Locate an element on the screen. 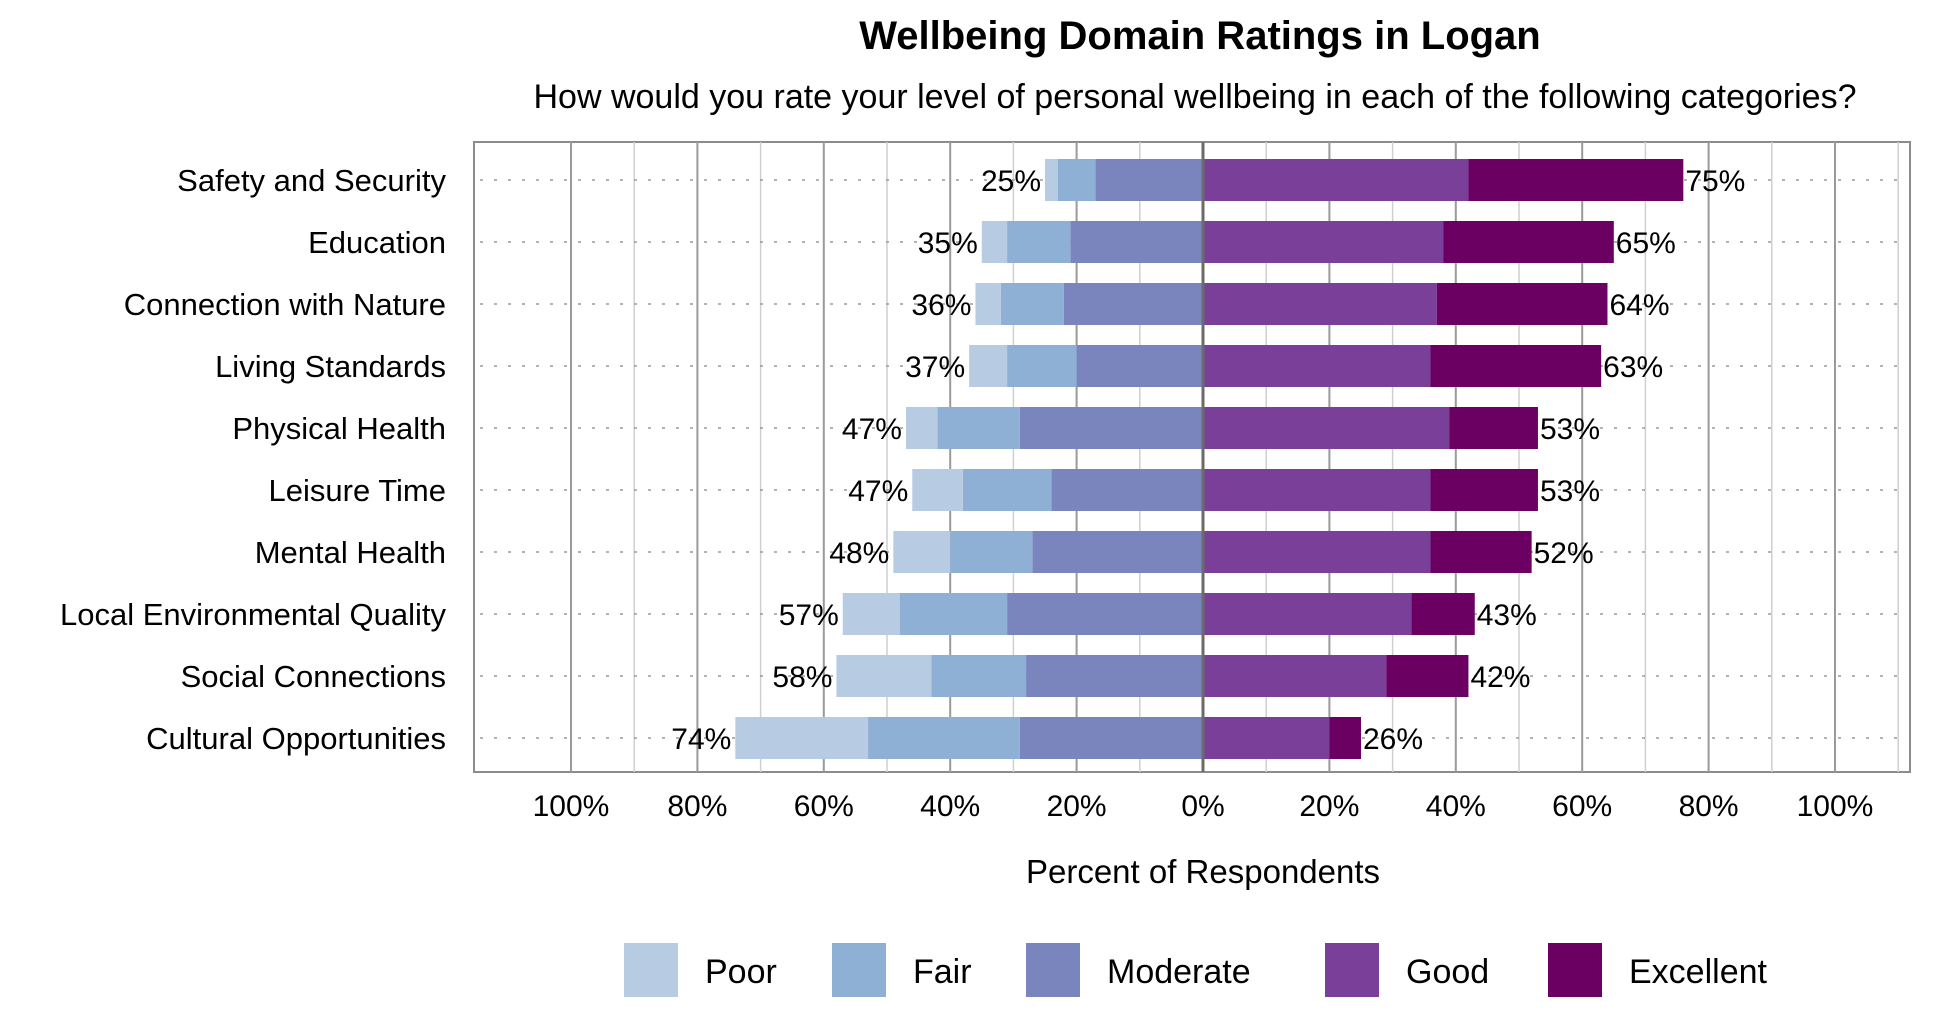  value-label-positive: 52% is located at coordinates (1564, 553).